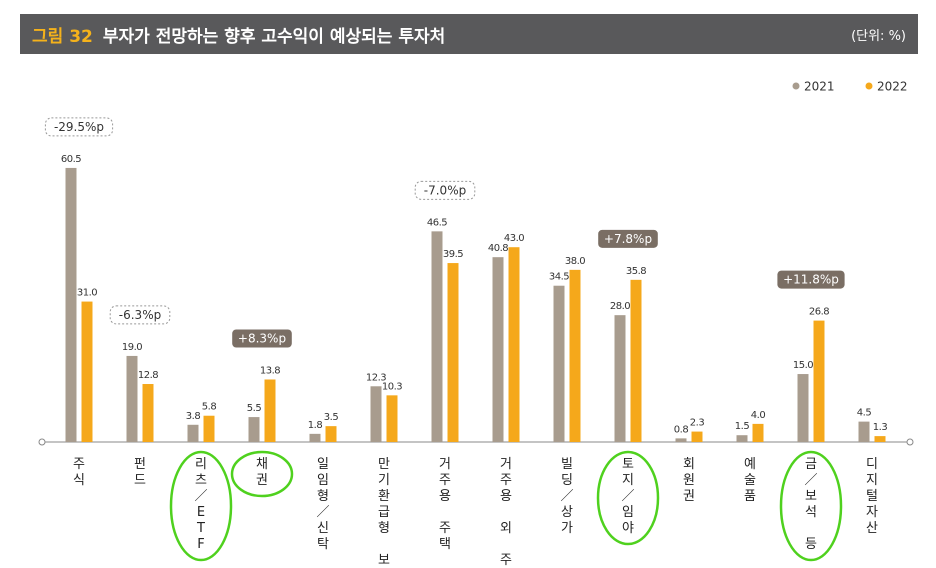 Image resolution: width=936 pixels, height=568 pixels. Describe the element at coordinates (209, 407) in the screenshot. I see `value-label-2022-2: 5.8` at that location.